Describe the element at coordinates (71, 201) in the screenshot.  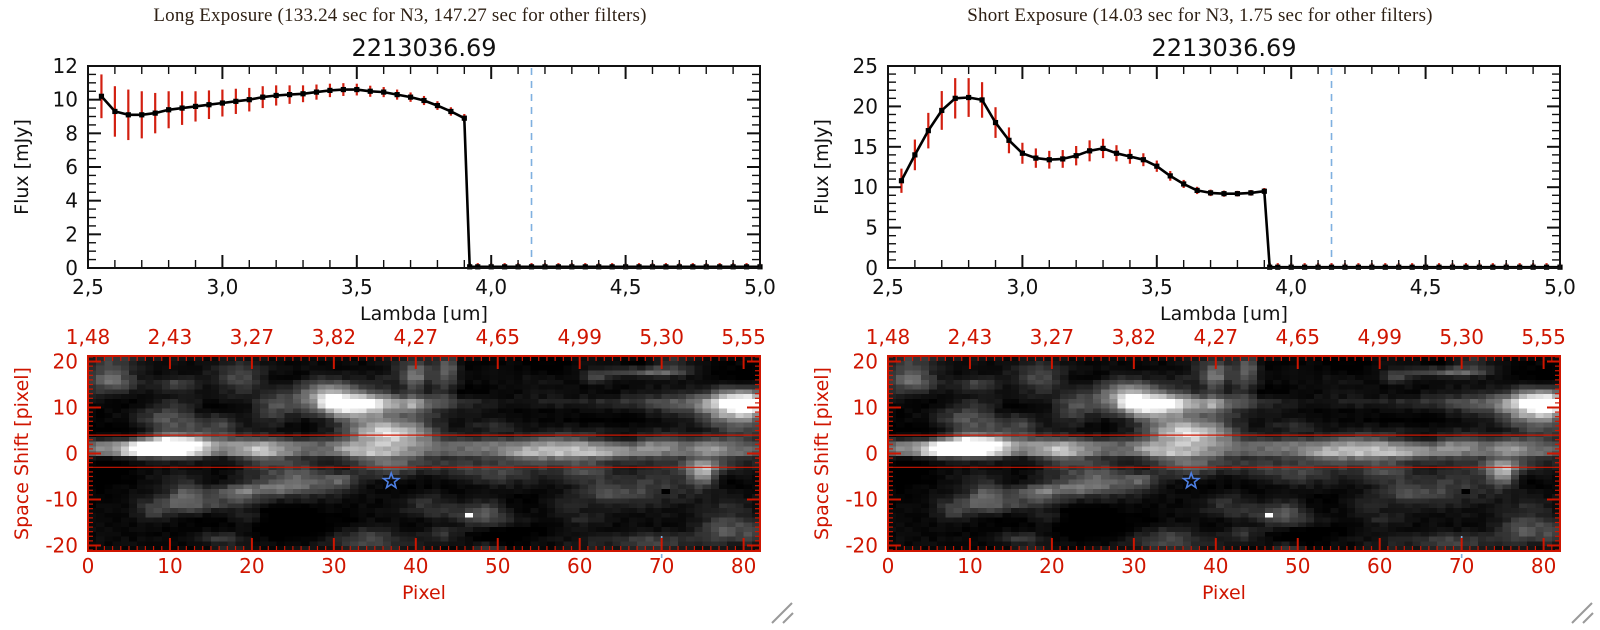
I see `flux-tick-label: 4` at that location.